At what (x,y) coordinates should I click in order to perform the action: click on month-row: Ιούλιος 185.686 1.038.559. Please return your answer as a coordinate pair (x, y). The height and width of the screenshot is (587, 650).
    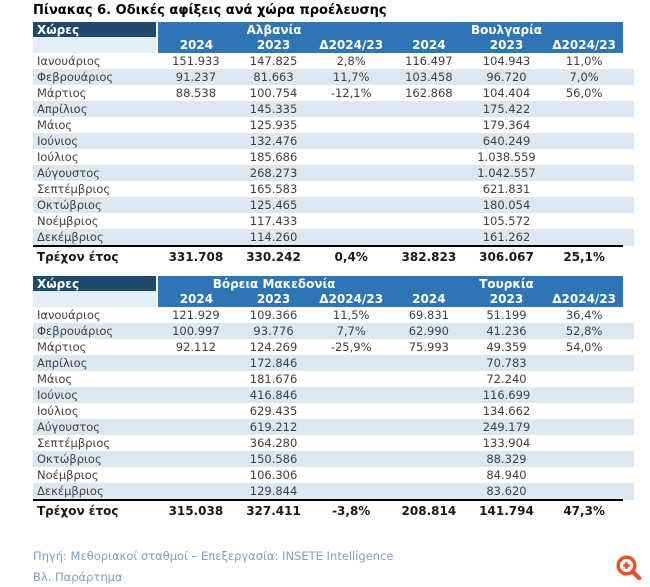
    Looking at the image, I should click on (333, 157).